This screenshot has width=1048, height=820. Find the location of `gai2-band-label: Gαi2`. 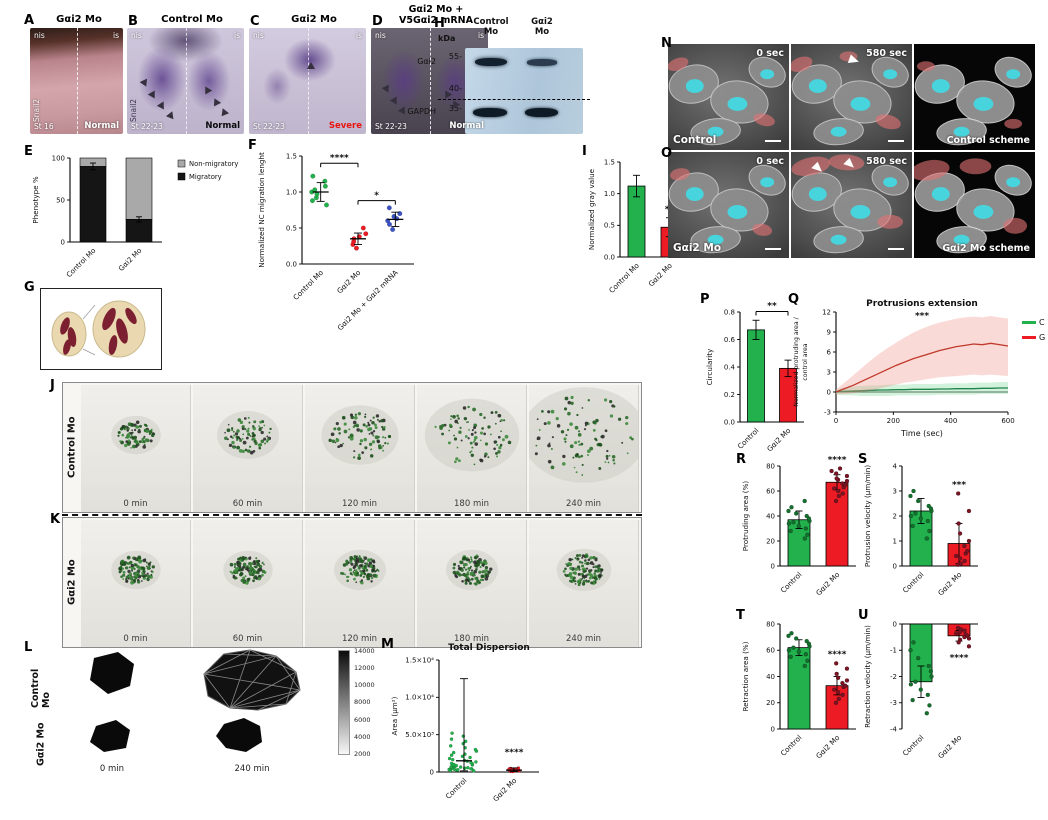

gai2-band-label: Gαi2 is located at coordinates (426, 61).